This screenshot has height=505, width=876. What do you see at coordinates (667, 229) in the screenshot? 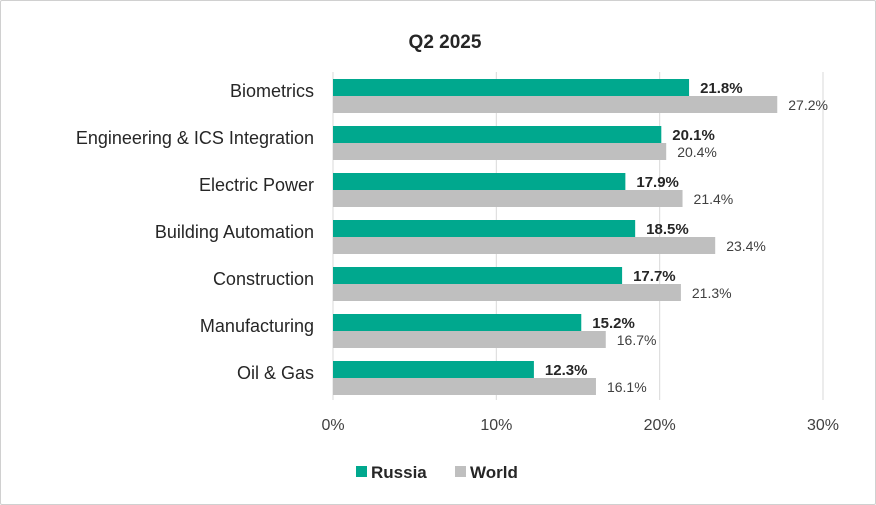
I see `data-label-russia: 18.5%` at bounding box center [667, 229].